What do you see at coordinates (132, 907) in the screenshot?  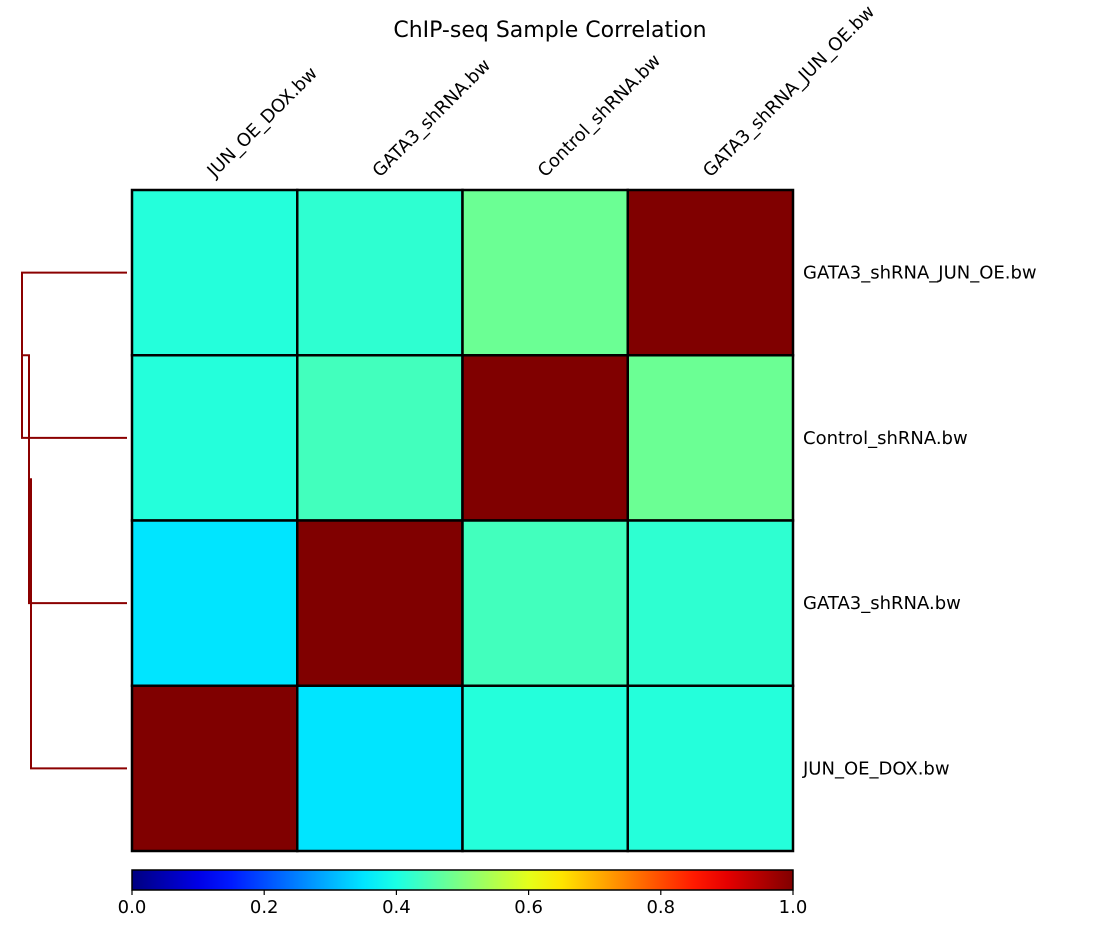 I see `colorbar-tick-label: 0.0` at bounding box center [132, 907].